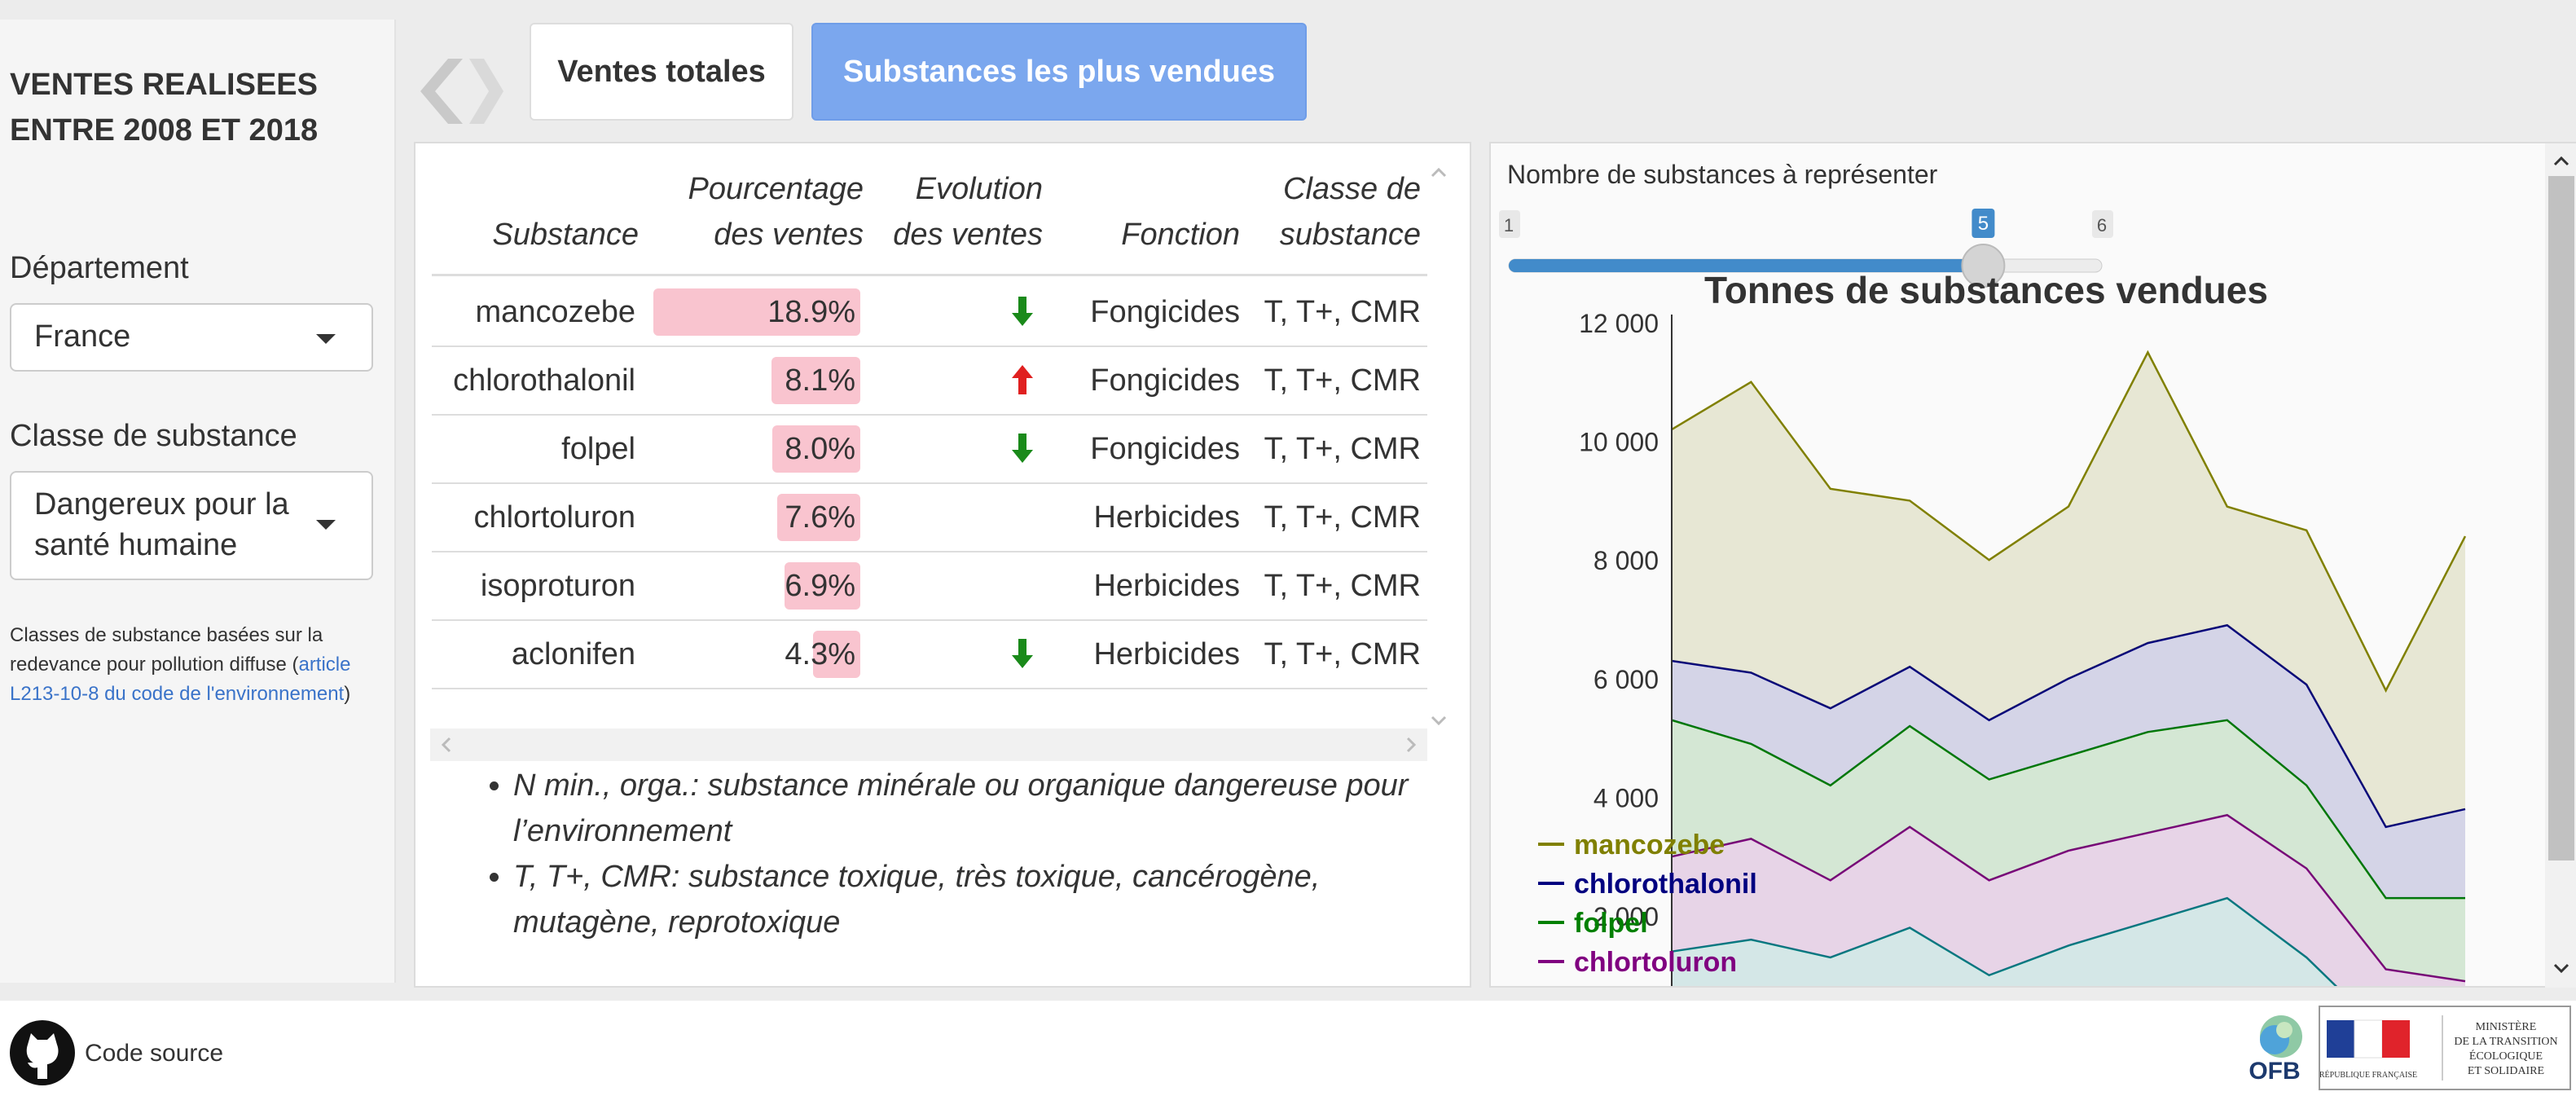 The height and width of the screenshot is (1096, 2576). I want to click on percentage-value: 7.6%, so click(820, 517).